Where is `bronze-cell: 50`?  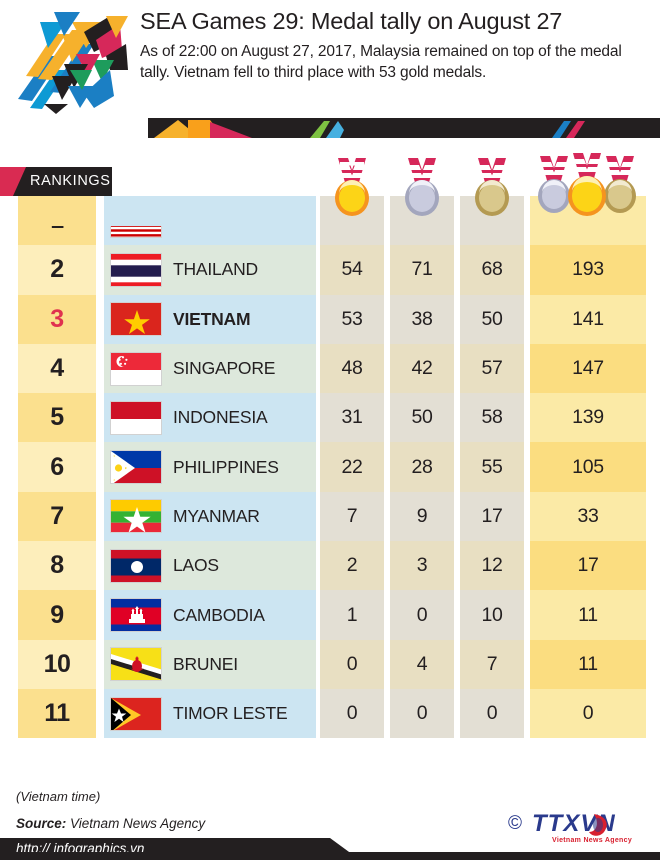 bronze-cell: 50 is located at coordinates (492, 319).